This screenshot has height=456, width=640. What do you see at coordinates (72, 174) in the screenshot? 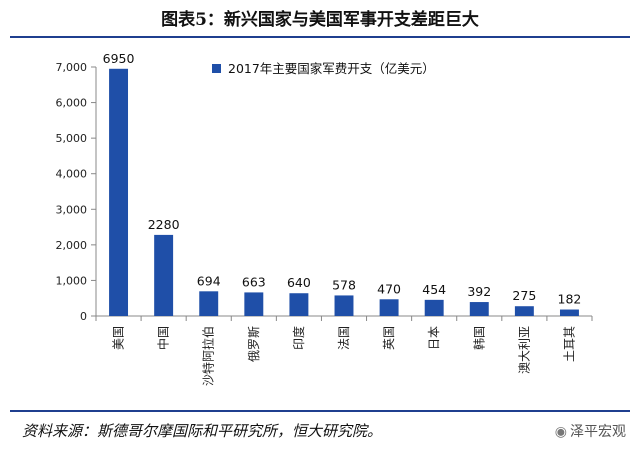
I see `y-tick-label: 4,000` at bounding box center [72, 174].